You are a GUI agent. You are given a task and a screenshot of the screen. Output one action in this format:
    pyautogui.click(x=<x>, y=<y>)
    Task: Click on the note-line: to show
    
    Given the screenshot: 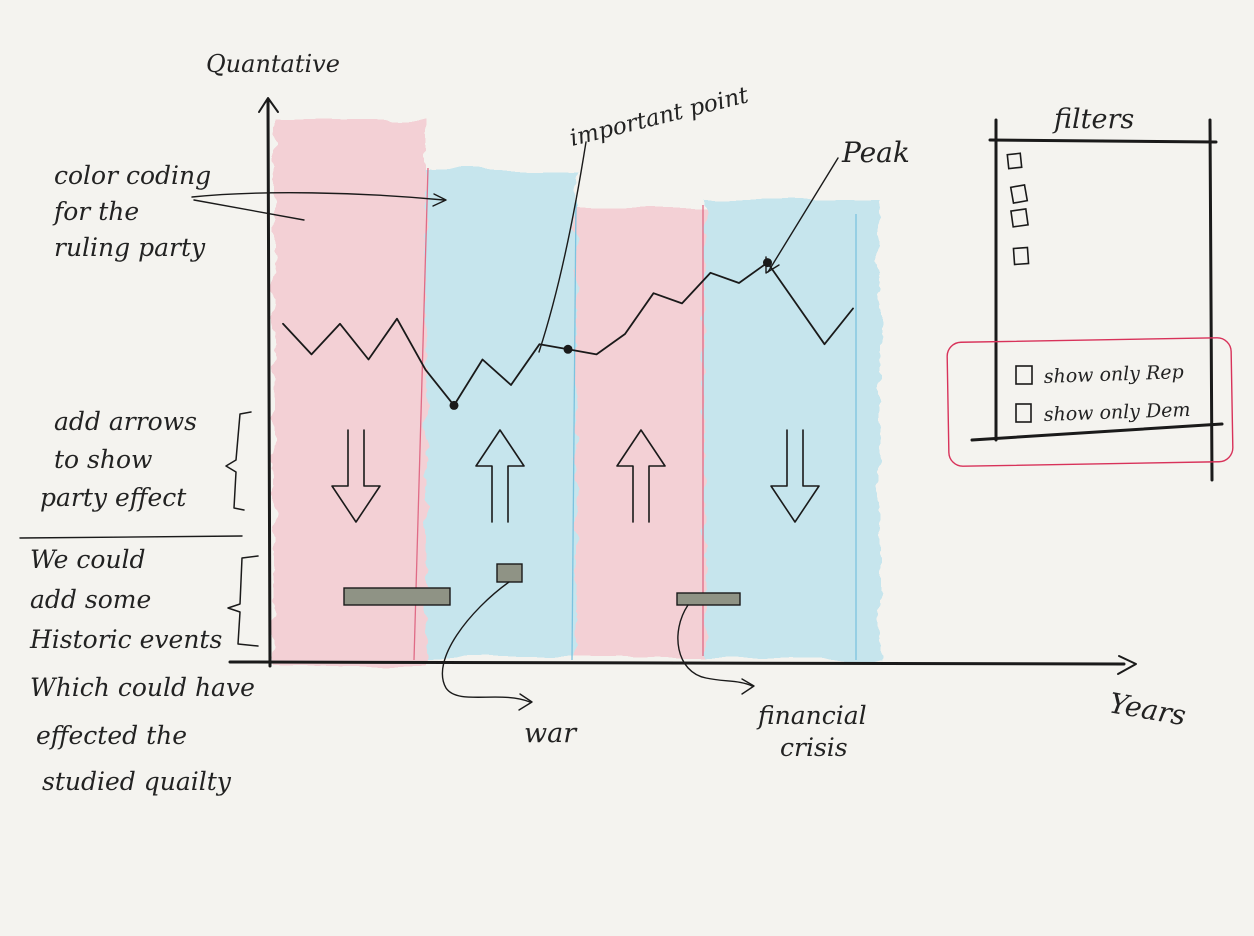 What is the action you would take?
    pyautogui.click(x=103, y=459)
    